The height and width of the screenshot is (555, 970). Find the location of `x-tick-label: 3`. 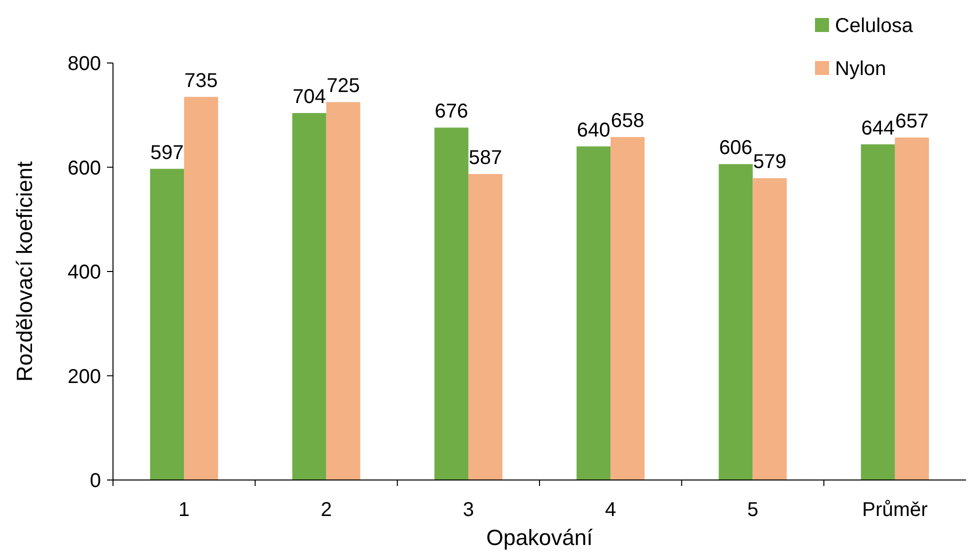

x-tick-label: 3 is located at coordinates (468, 510).